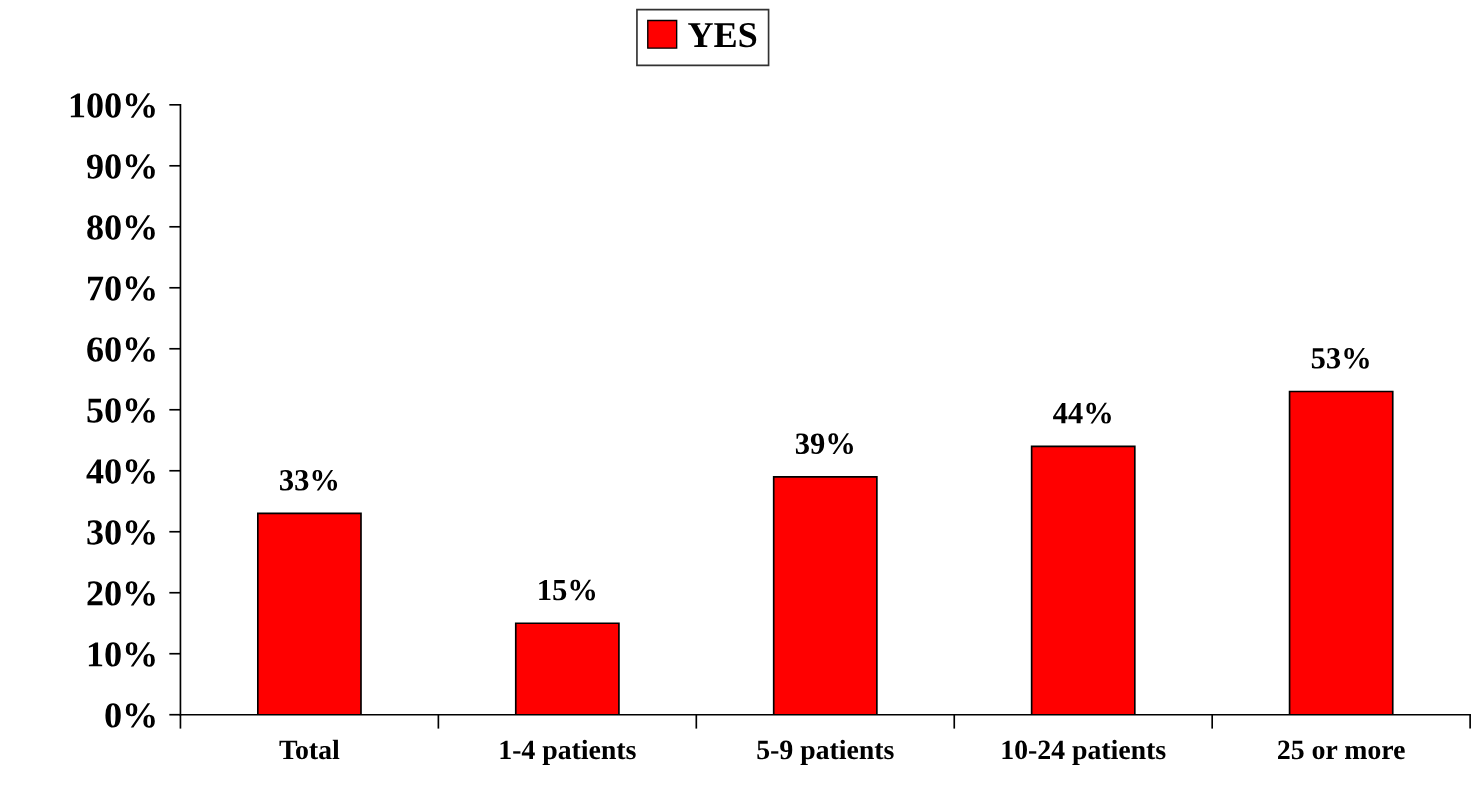 This screenshot has height=788, width=1479. I want to click on y-tick-label: 100%, so click(112, 105).